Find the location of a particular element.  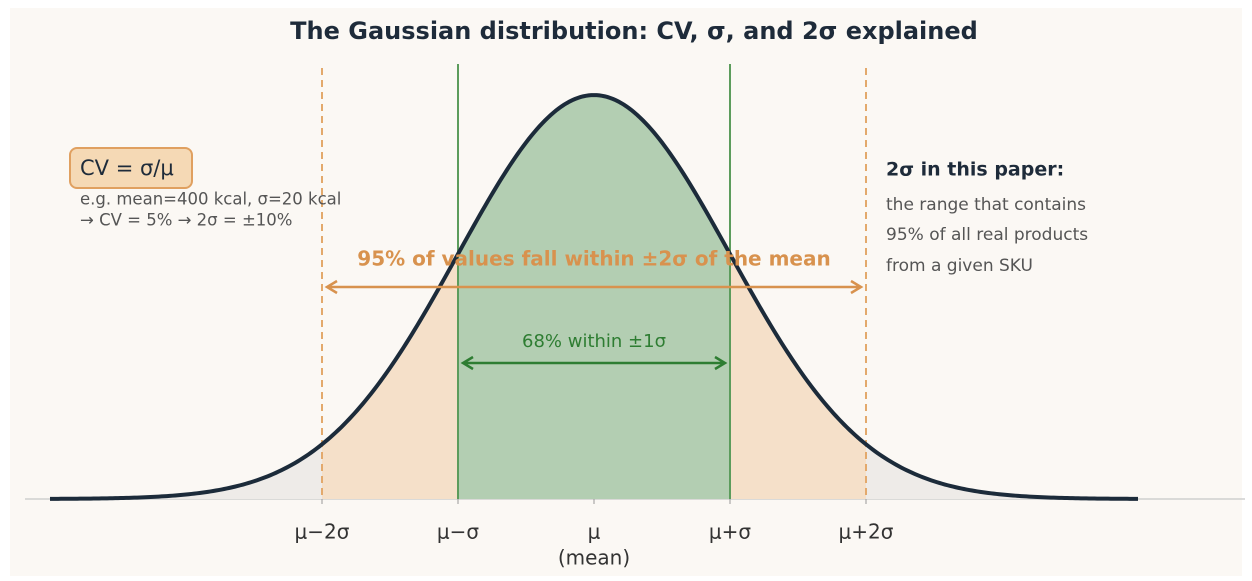

x-tick-label: μ−2σ is located at coordinates (322, 532).